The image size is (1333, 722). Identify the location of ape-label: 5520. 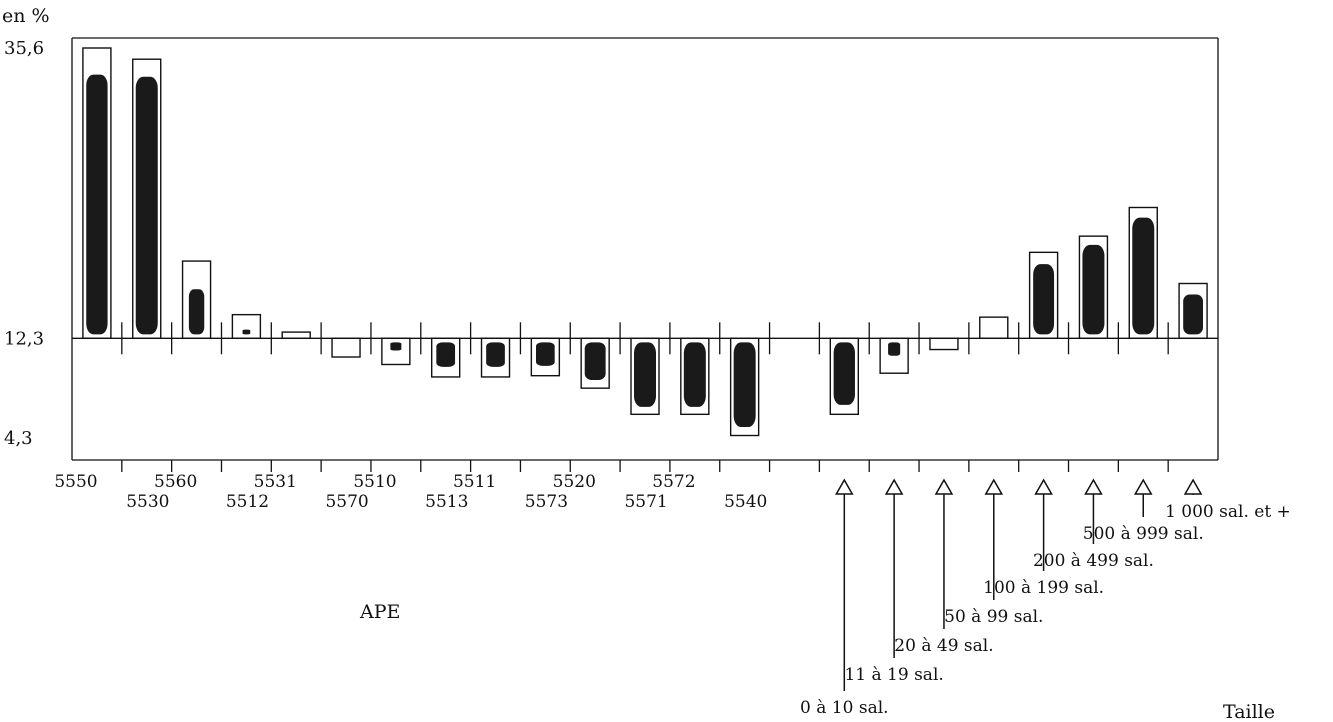
(574, 482).